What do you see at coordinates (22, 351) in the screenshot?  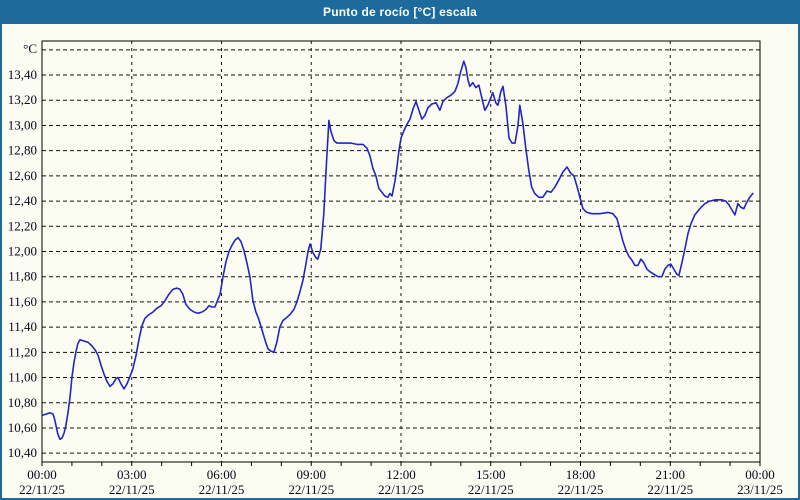 I see `y-tick-label: 11,20` at bounding box center [22, 351].